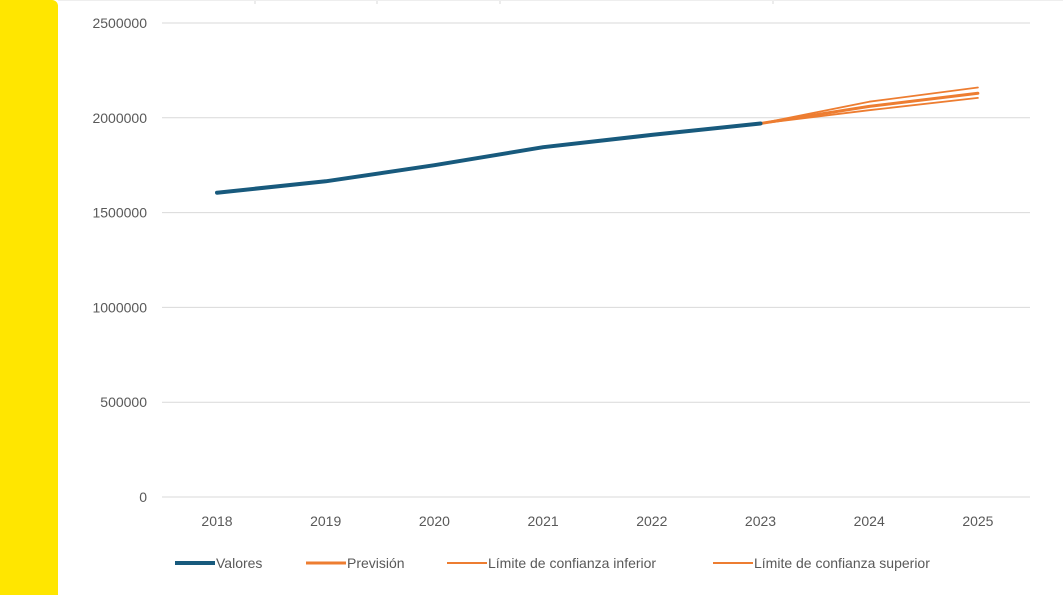 Image resolution: width=1063 pixels, height=595 pixels. What do you see at coordinates (119, 213) in the screenshot?
I see `y-tick-label: 1500000` at bounding box center [119, 213].